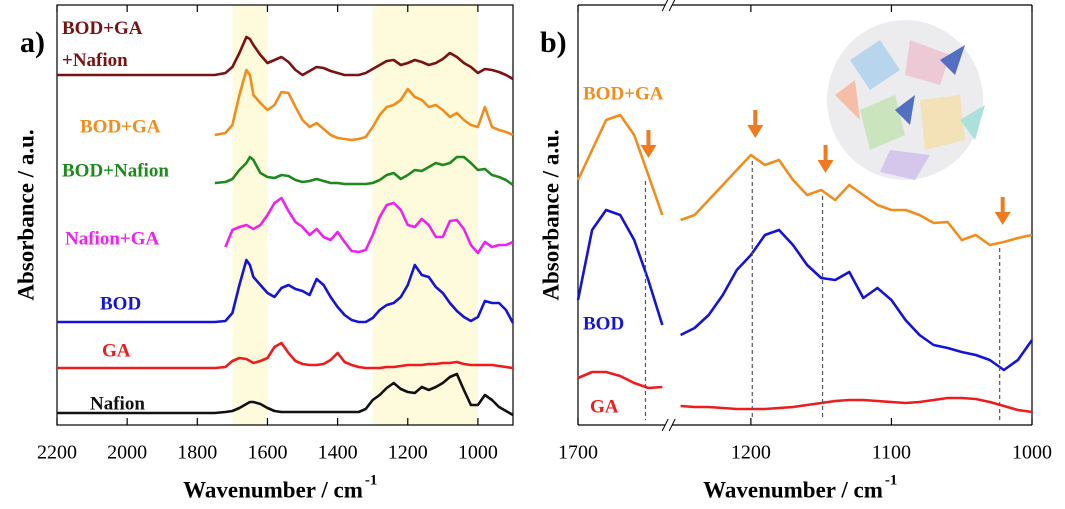  What do you see at coordinates (115, 170) in the screenshot?
I see `series-label: BOD+Nafion` at bounding box center [115, 170].